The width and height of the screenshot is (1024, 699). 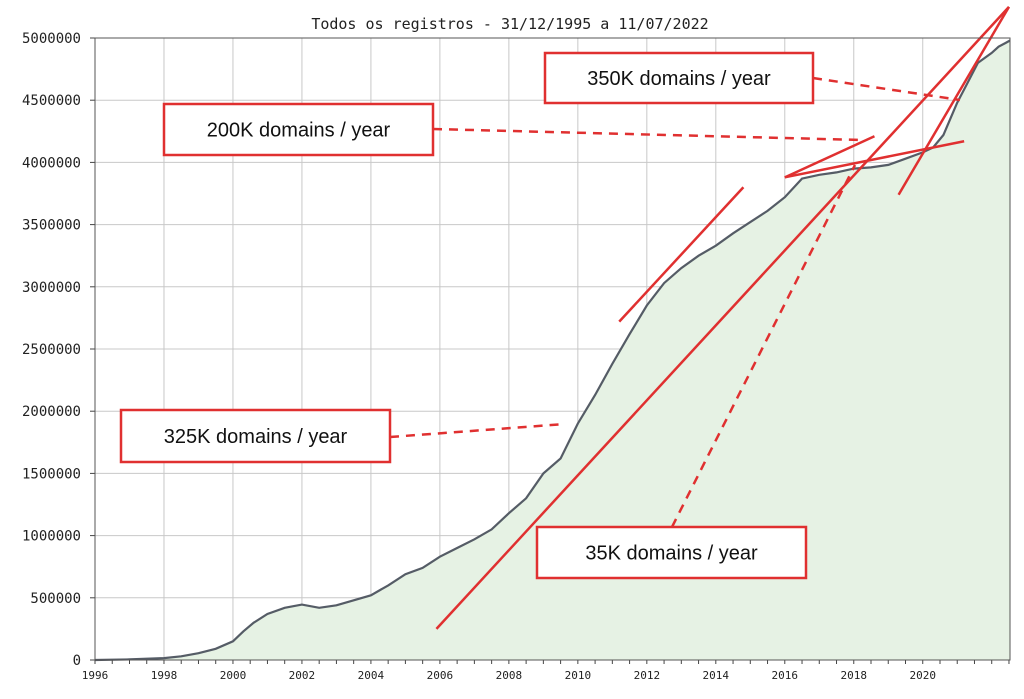 What do you see at coordinates (51, 39) in the screenshot?
I see `y-tick-label: 5000000` at bounding box center [51, 39].